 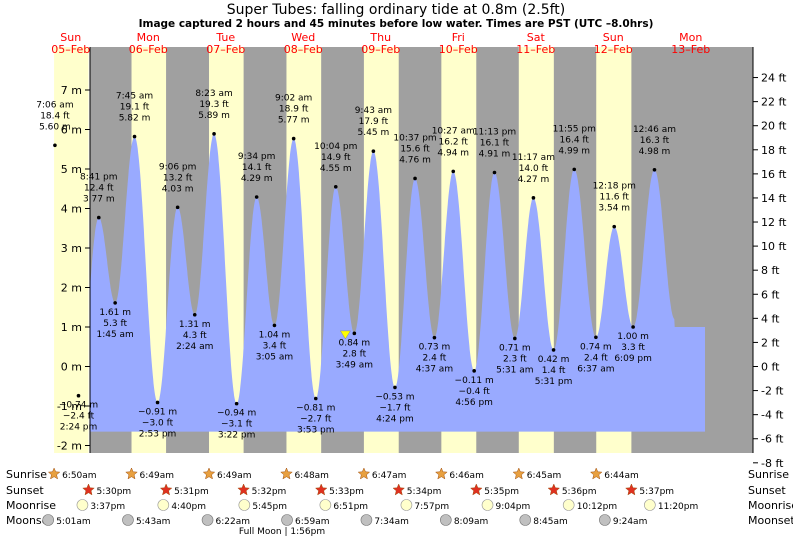 I want to click on day-date-label: 08–Feb, so click(x=303, y=49).